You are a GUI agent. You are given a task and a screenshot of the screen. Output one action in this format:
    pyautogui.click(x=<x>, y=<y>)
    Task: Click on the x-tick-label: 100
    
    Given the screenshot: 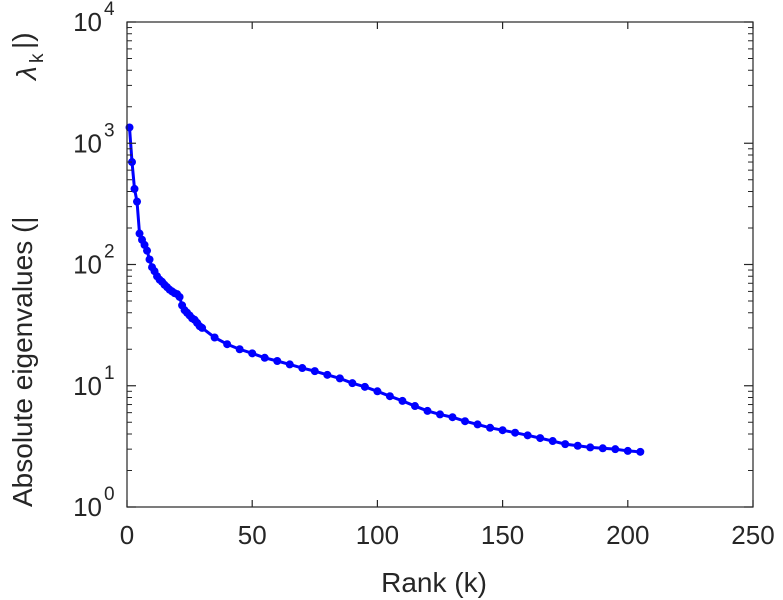 What is the action you would take?
    pyautogui.click(x=377, y=535)
    